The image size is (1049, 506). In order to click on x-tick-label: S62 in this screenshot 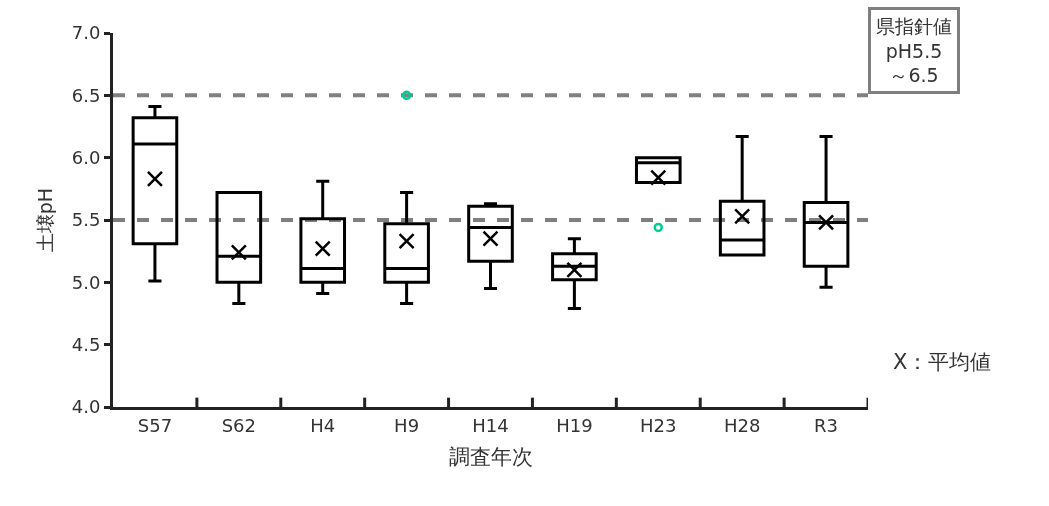, I will do `click(238, 425)`.